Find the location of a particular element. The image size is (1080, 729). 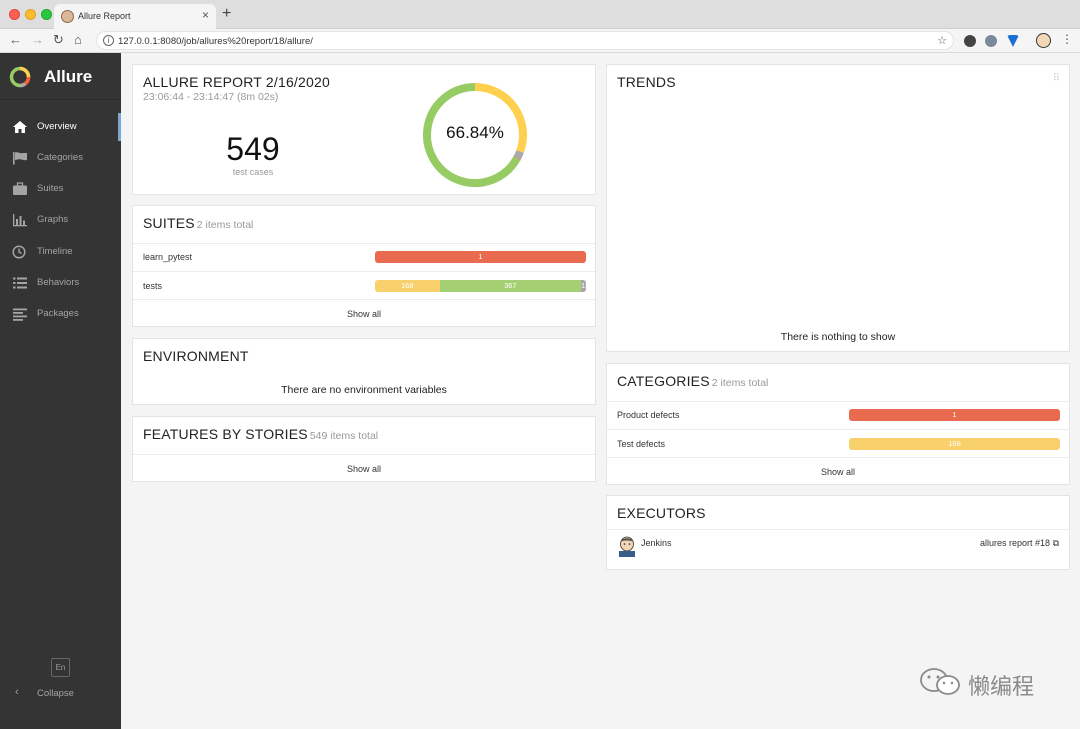

close-window-button is located at coordinates (14, 14).